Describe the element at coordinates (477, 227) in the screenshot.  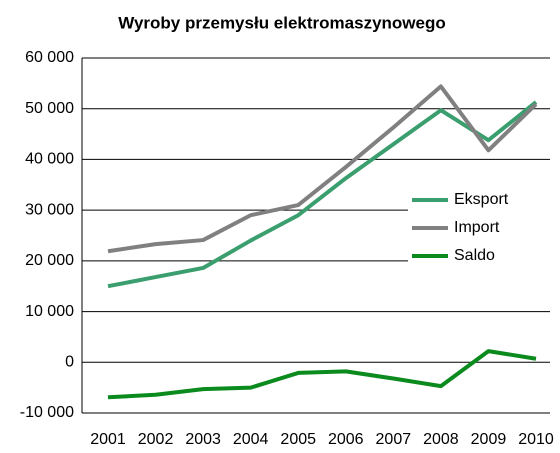
I see `legend-label: Import` at that location.